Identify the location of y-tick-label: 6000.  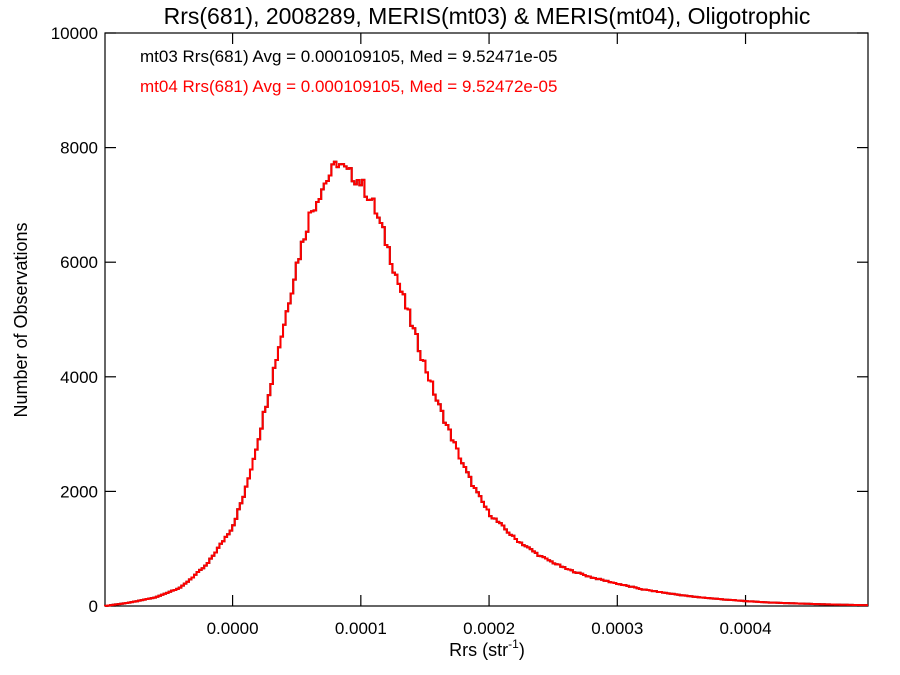
(79, 262).